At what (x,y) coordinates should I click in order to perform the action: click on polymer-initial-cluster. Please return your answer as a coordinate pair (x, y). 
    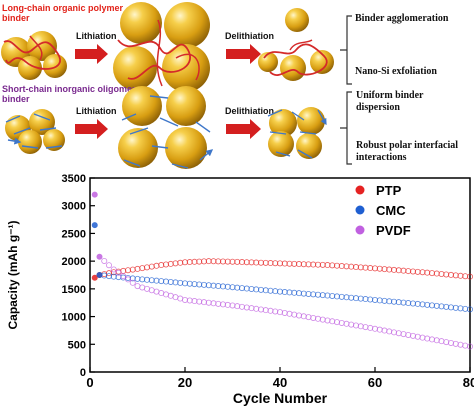
    Looking at the image, I should click on (34, 55).